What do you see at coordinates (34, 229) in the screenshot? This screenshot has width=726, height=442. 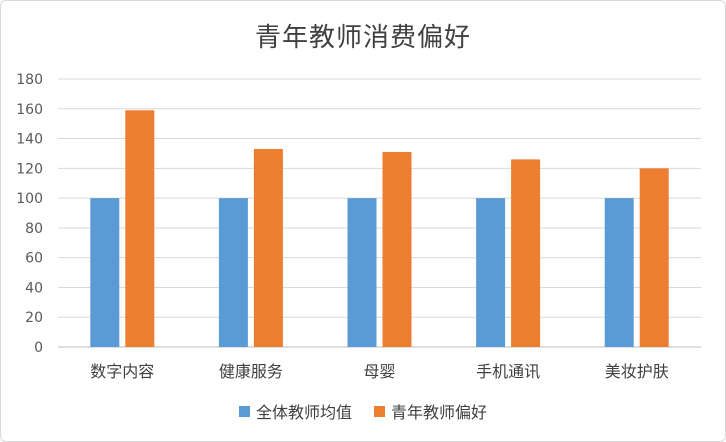 I see `y-tick-label: 80` at bounding box center [34, 229].